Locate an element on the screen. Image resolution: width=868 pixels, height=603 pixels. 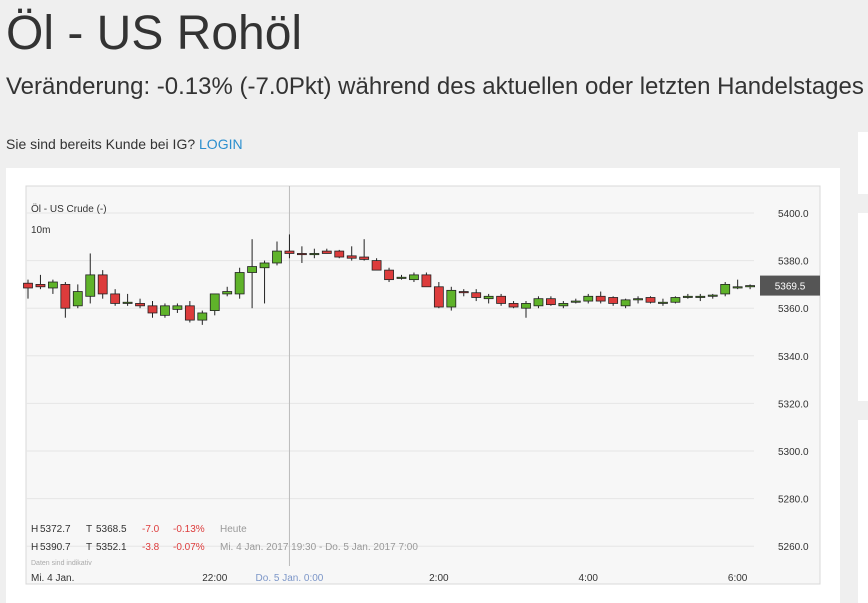
y-tick-label: 5260.0 is located at coordinates (793, 547).